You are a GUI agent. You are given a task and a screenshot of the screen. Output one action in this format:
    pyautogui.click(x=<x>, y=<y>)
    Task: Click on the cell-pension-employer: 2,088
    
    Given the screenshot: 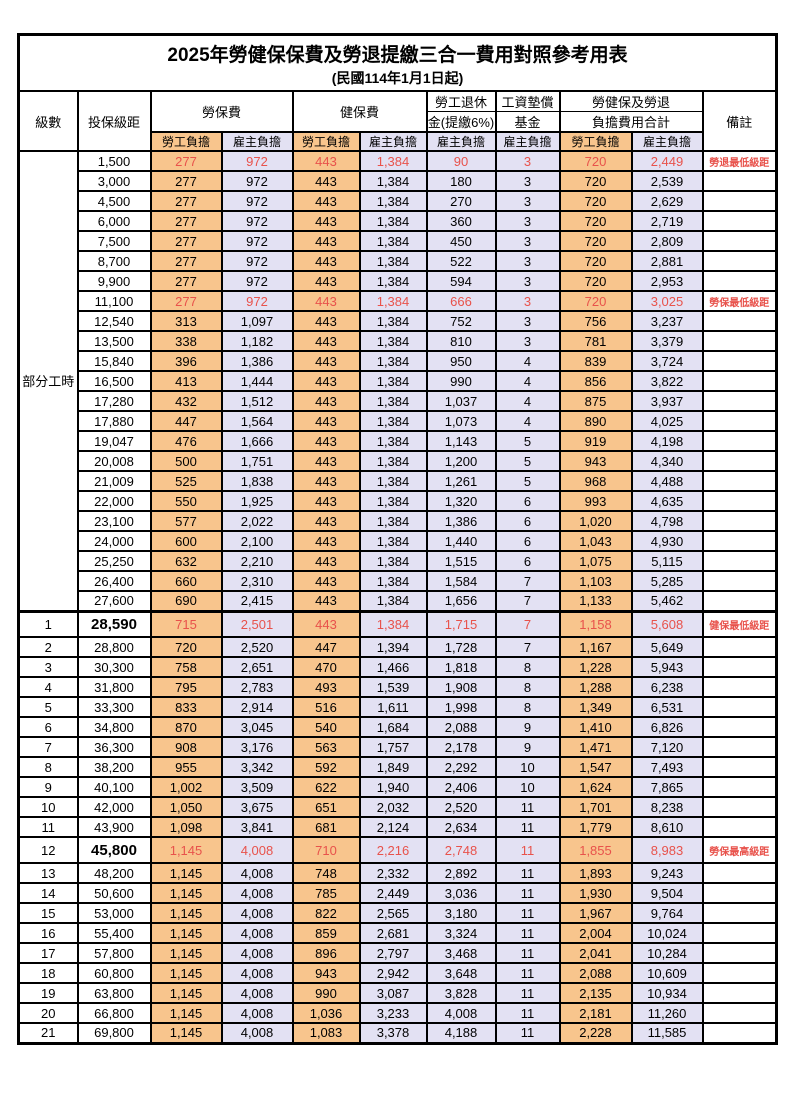 What is the action you would take?
    pyautogui.click(x=461, y=727)
    